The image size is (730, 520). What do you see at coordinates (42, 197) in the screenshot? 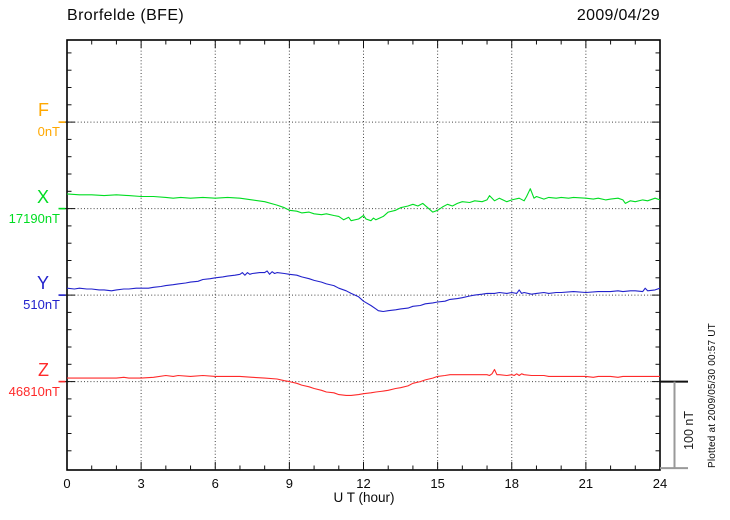
I see `series-x-label: X` at bounding box center [42, 197].